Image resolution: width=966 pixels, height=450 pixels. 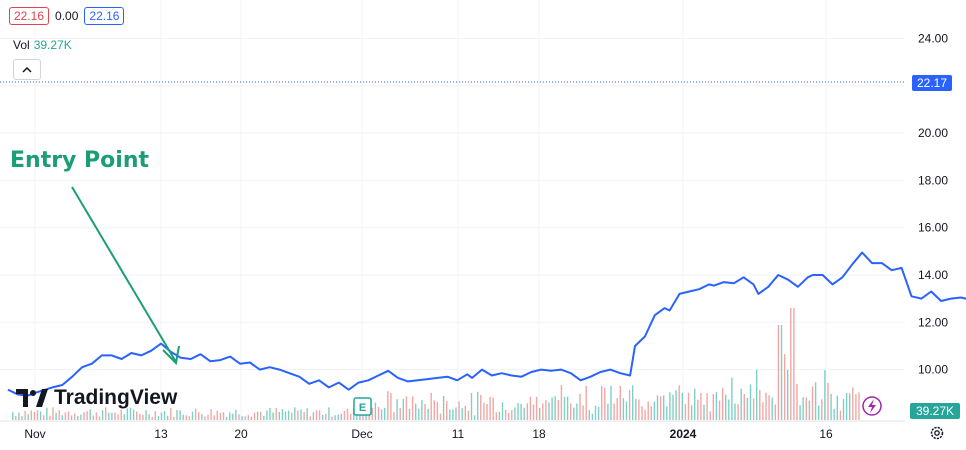 I want to click on y-tick-label: 24.00, so click(x=933, y=38).